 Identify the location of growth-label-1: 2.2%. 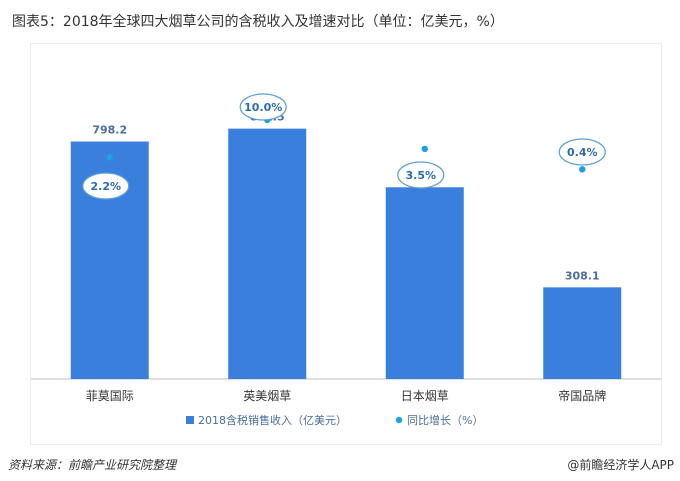
(105, 186).